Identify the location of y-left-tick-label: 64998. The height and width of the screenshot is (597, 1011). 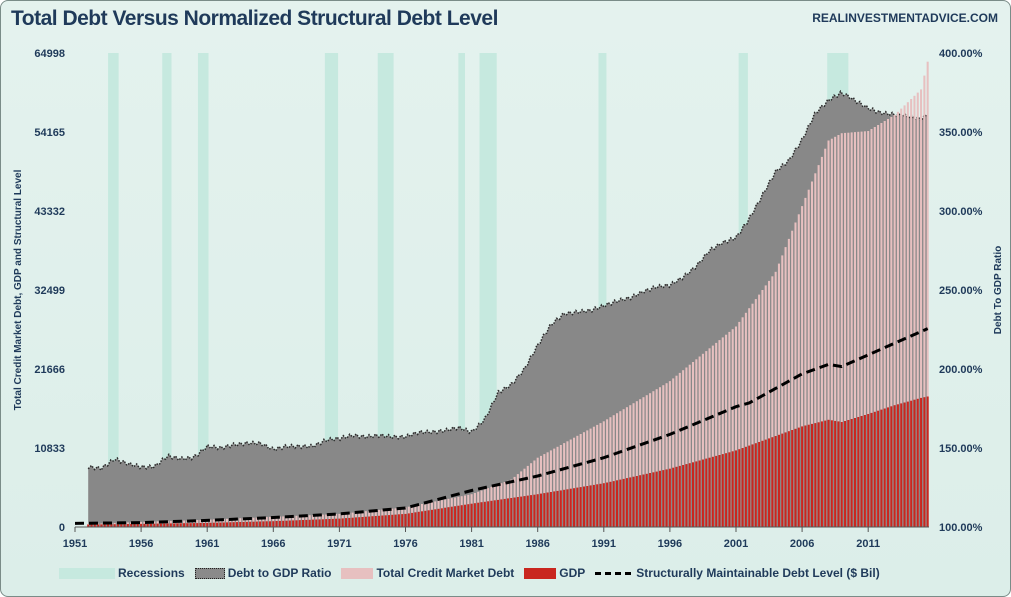
(49, 54).